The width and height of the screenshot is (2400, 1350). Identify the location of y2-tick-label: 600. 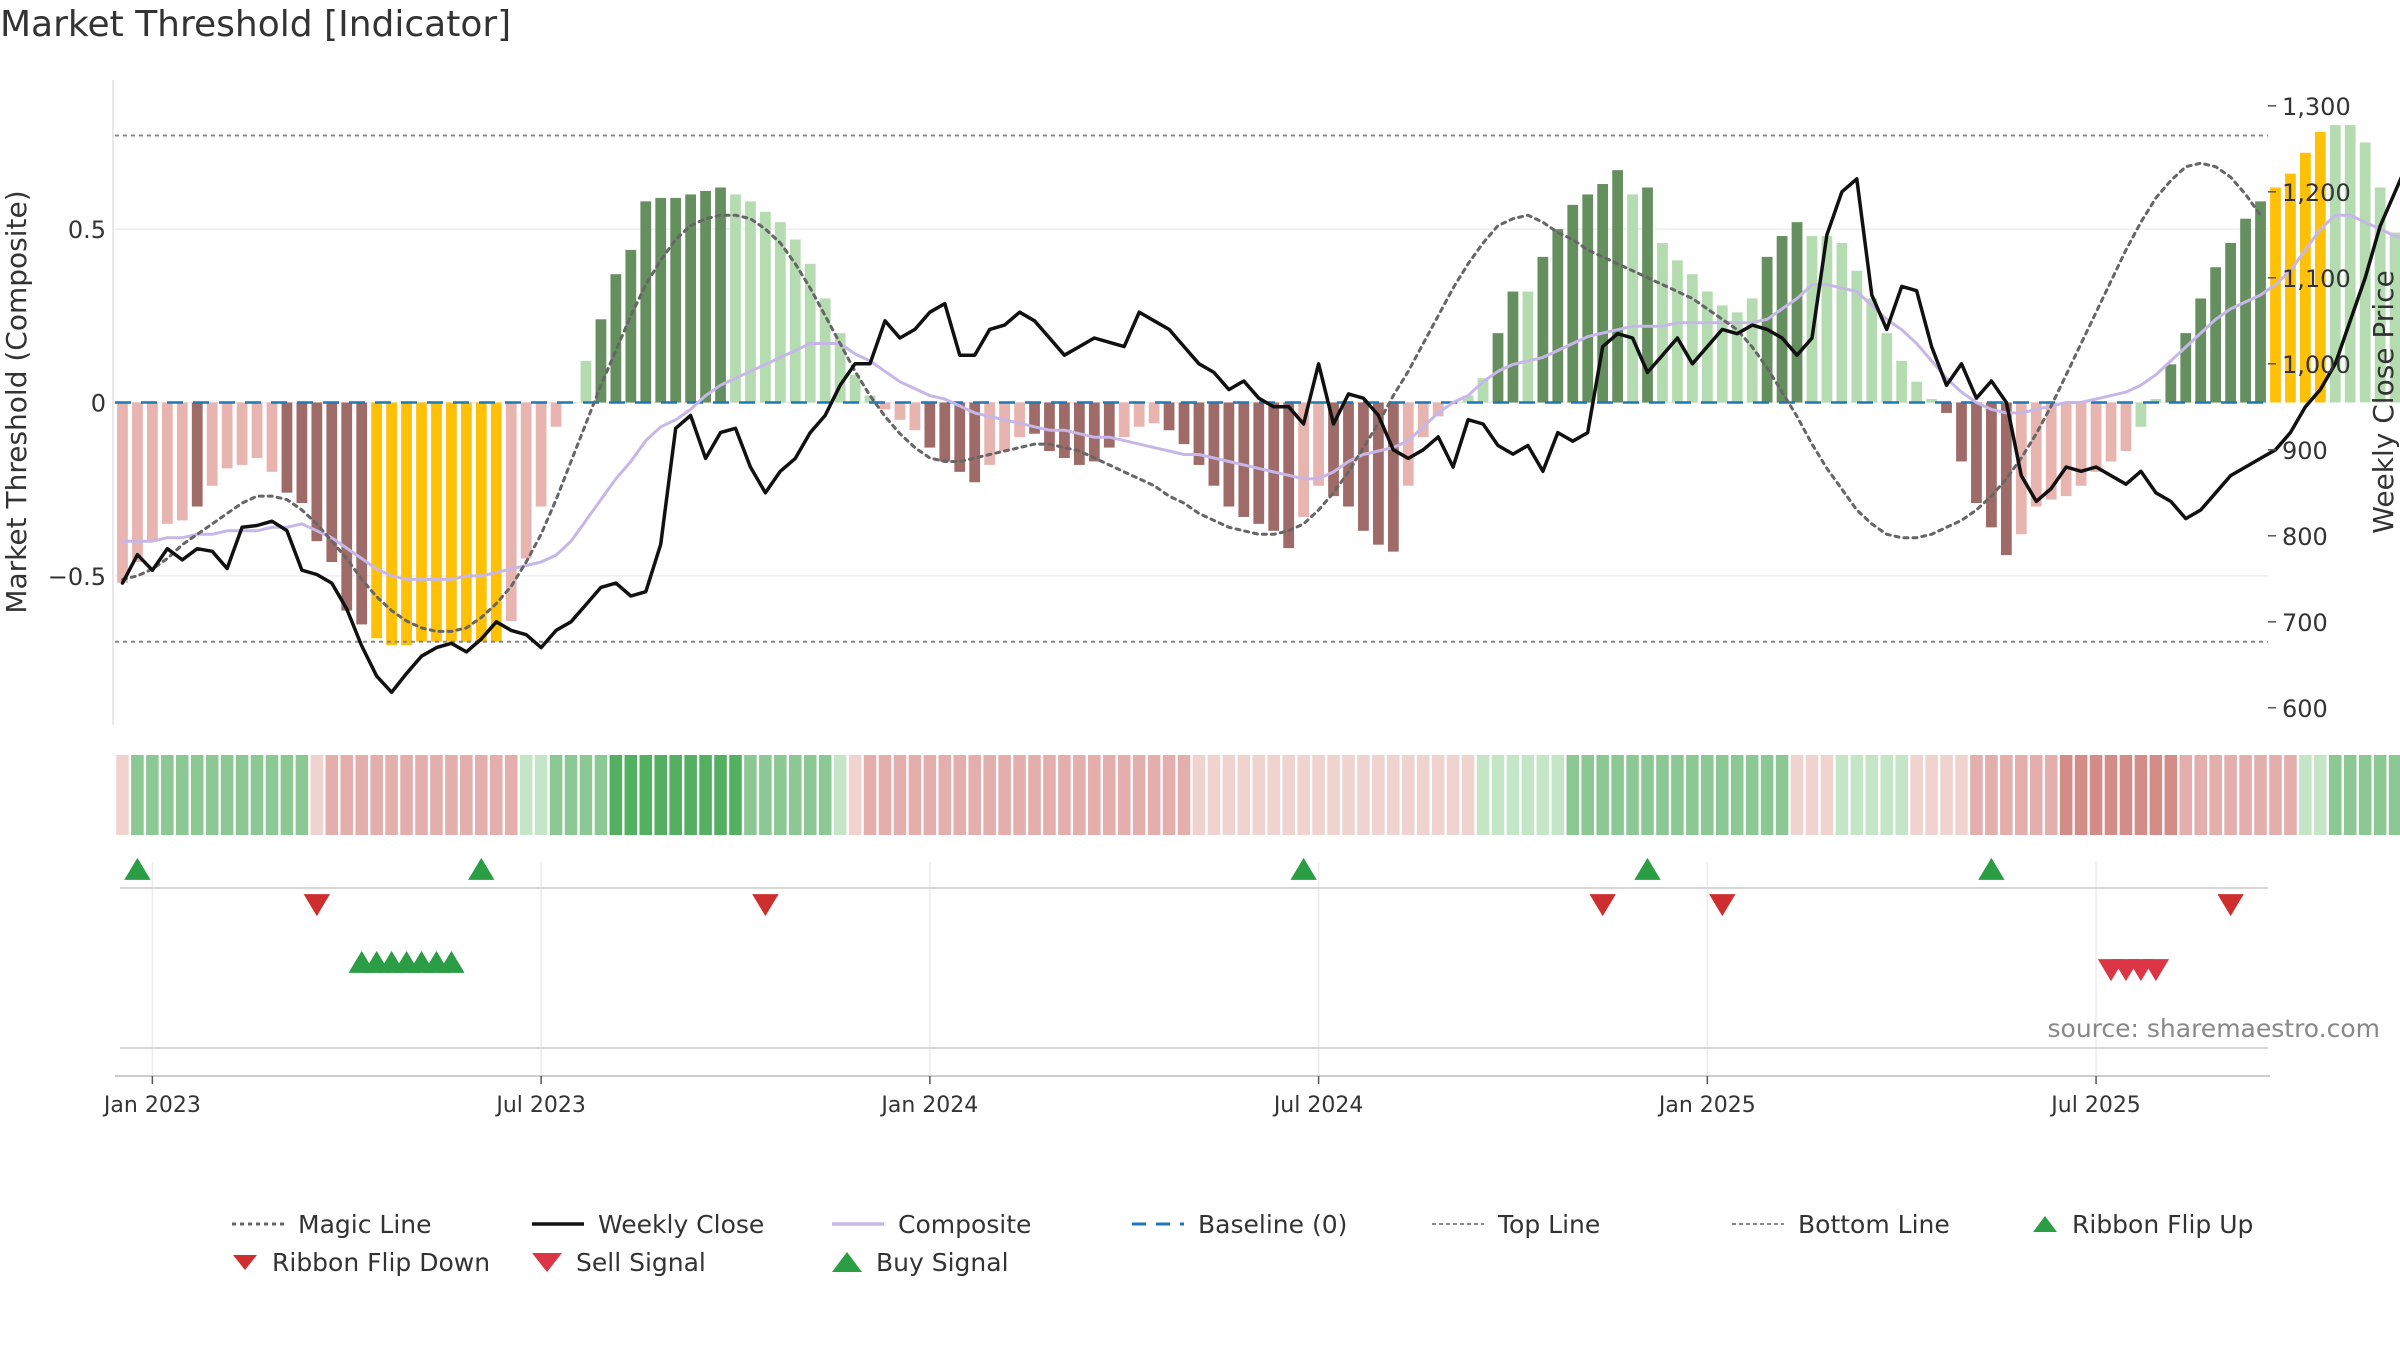
(2305, 709).